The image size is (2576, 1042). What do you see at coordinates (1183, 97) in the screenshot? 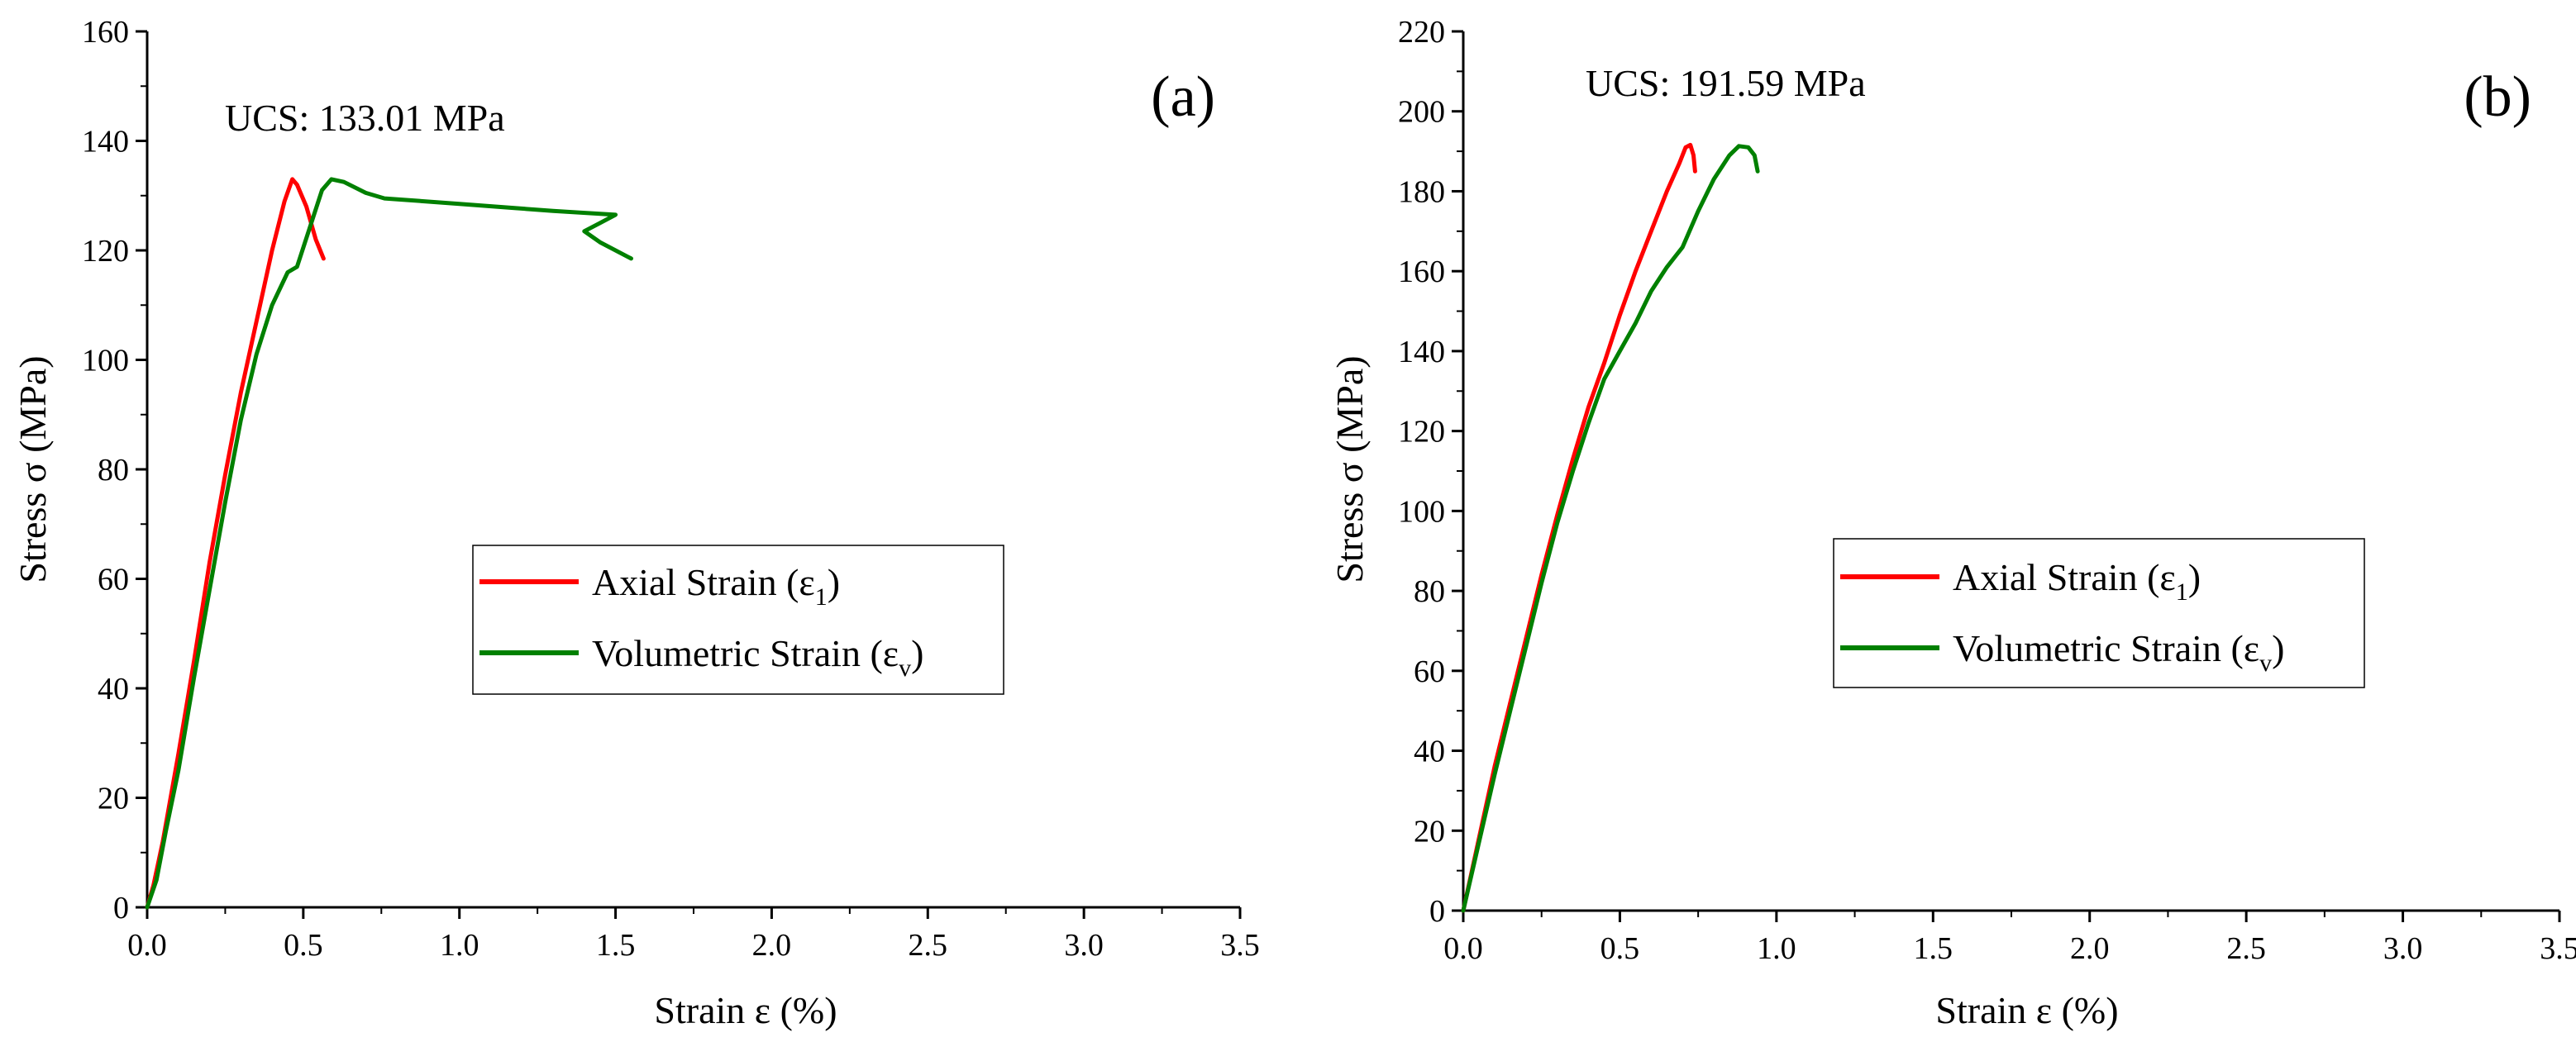
I see `panel-label: (a)` at bounding box center [1183, 97].